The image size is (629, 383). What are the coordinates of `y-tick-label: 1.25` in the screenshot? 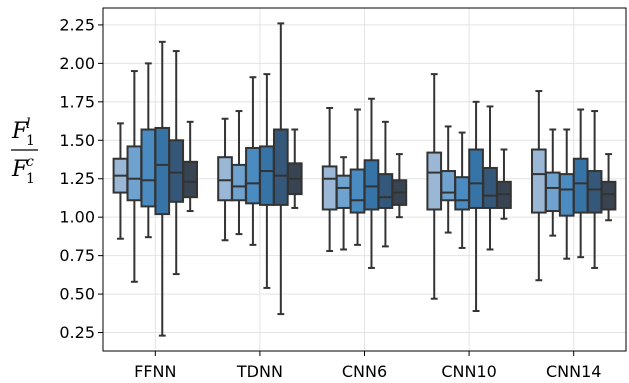 It's located at (77, 178).